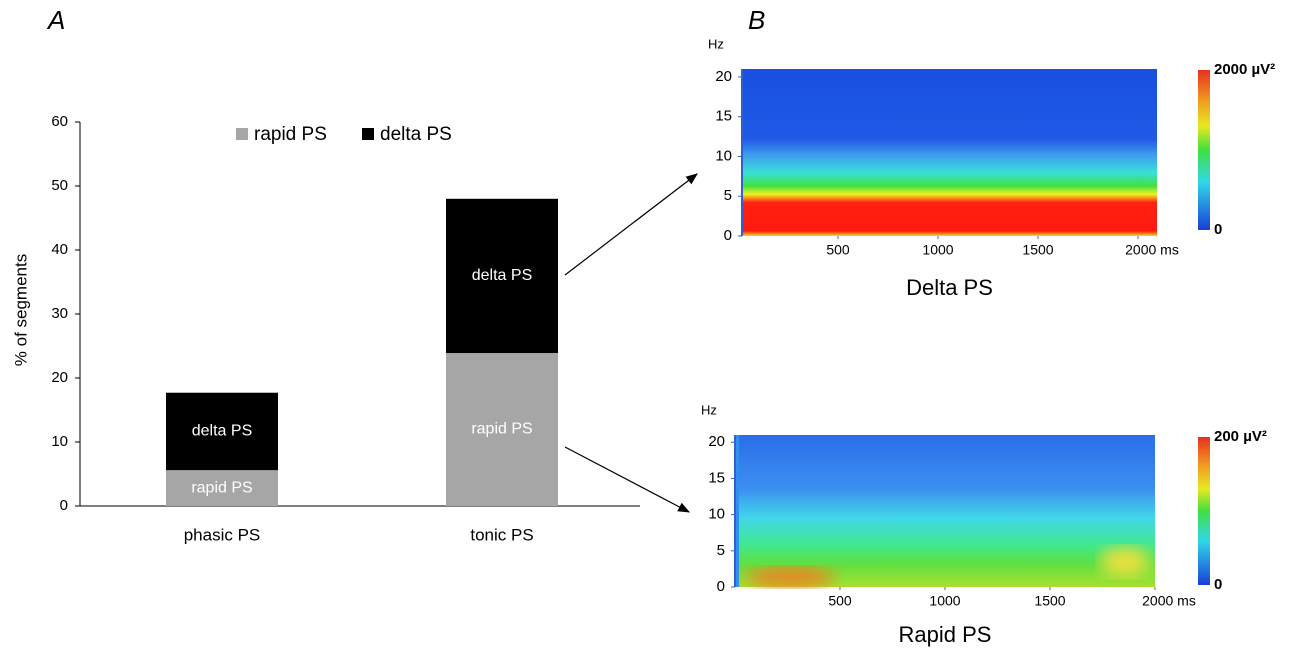 The height and width of the screenshot is (648, 1299). I want to click on y-tick-label: 50, so click(59, 185).